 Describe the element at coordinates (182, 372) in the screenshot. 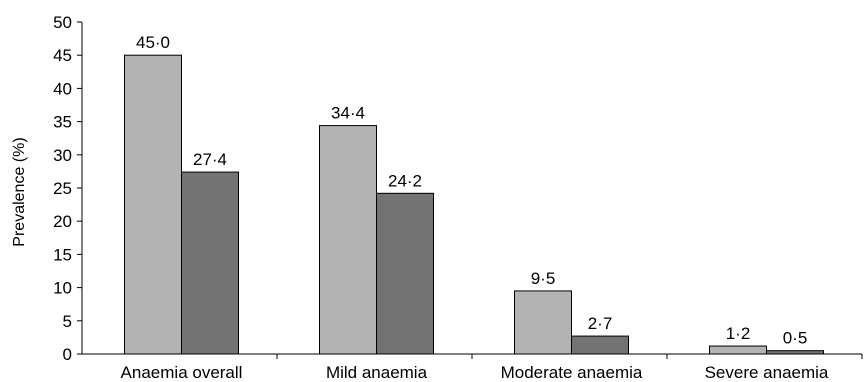

I see `x-category-label: Anaemia overall` at that location.